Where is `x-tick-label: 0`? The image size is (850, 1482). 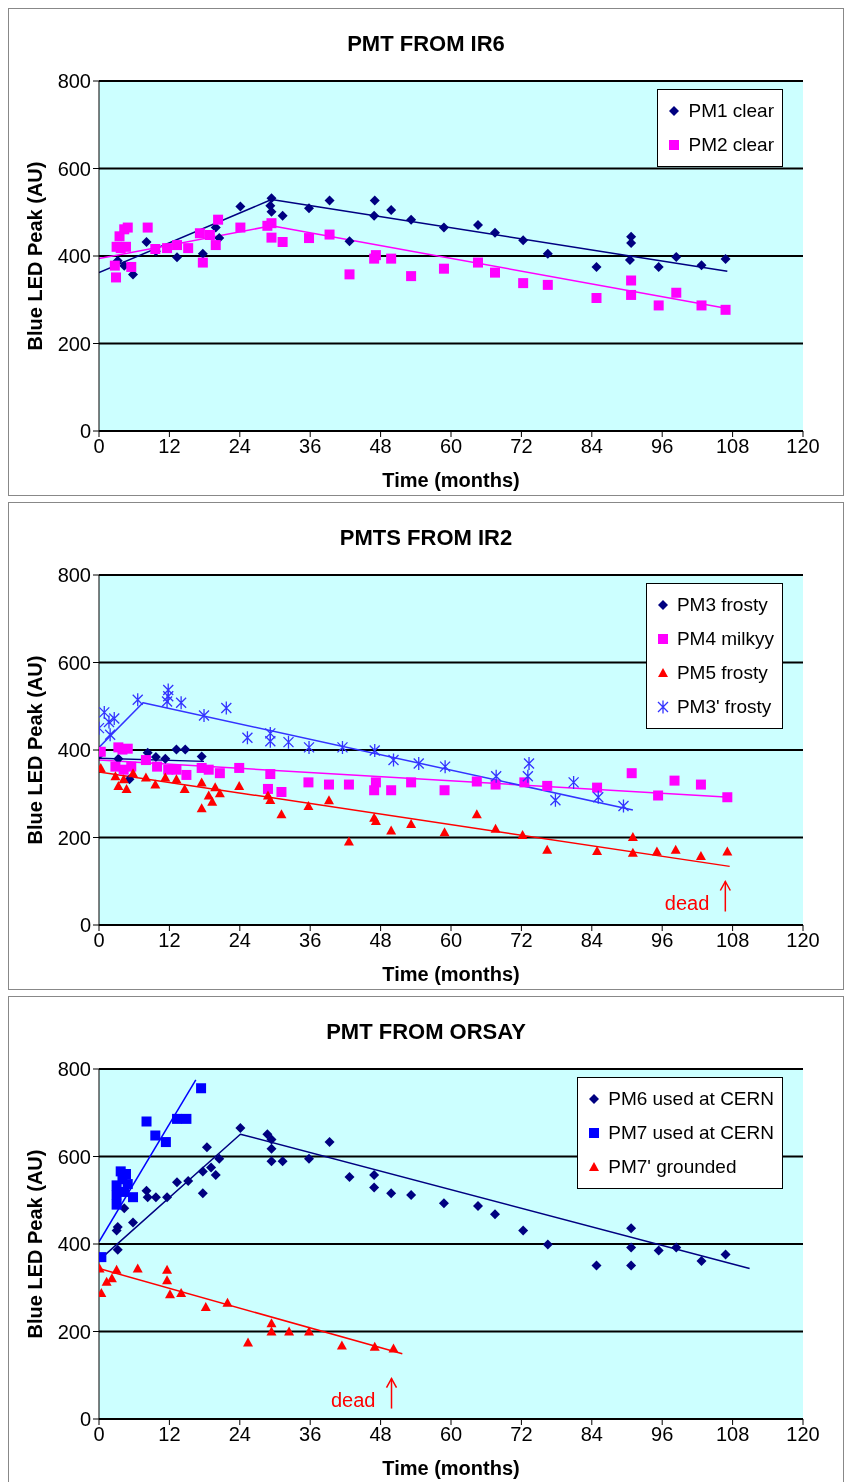 x-tick-label: 0 is located at coordinates (99, 446).